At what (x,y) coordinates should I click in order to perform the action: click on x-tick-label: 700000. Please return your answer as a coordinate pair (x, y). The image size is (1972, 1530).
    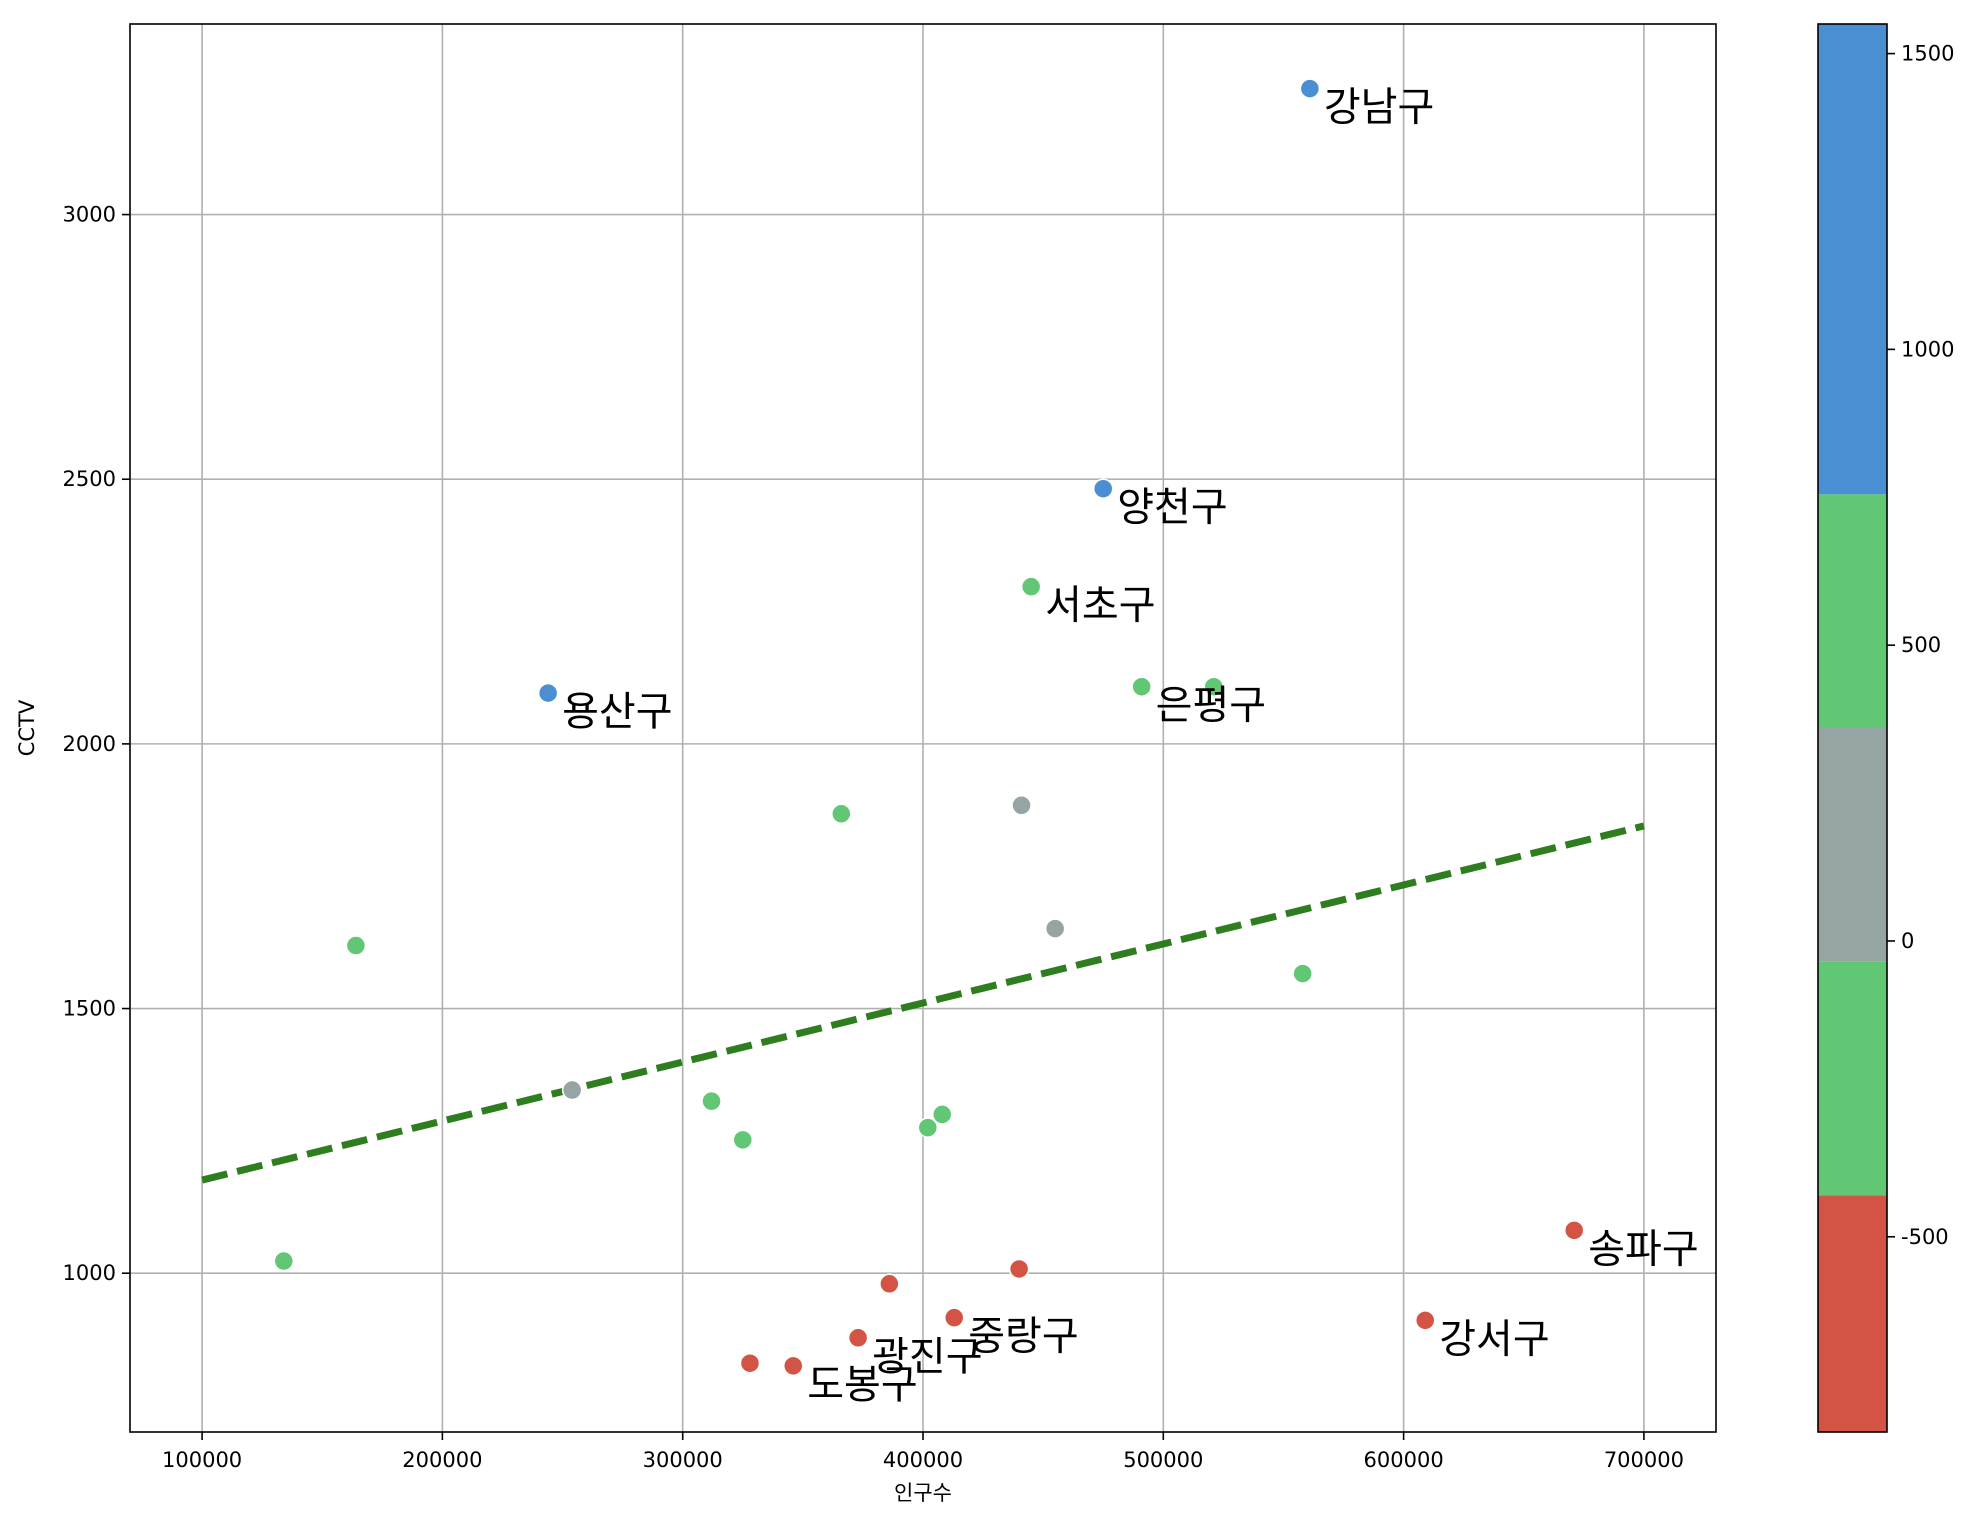
    Looking at the image, I should click on (1644, 1460).